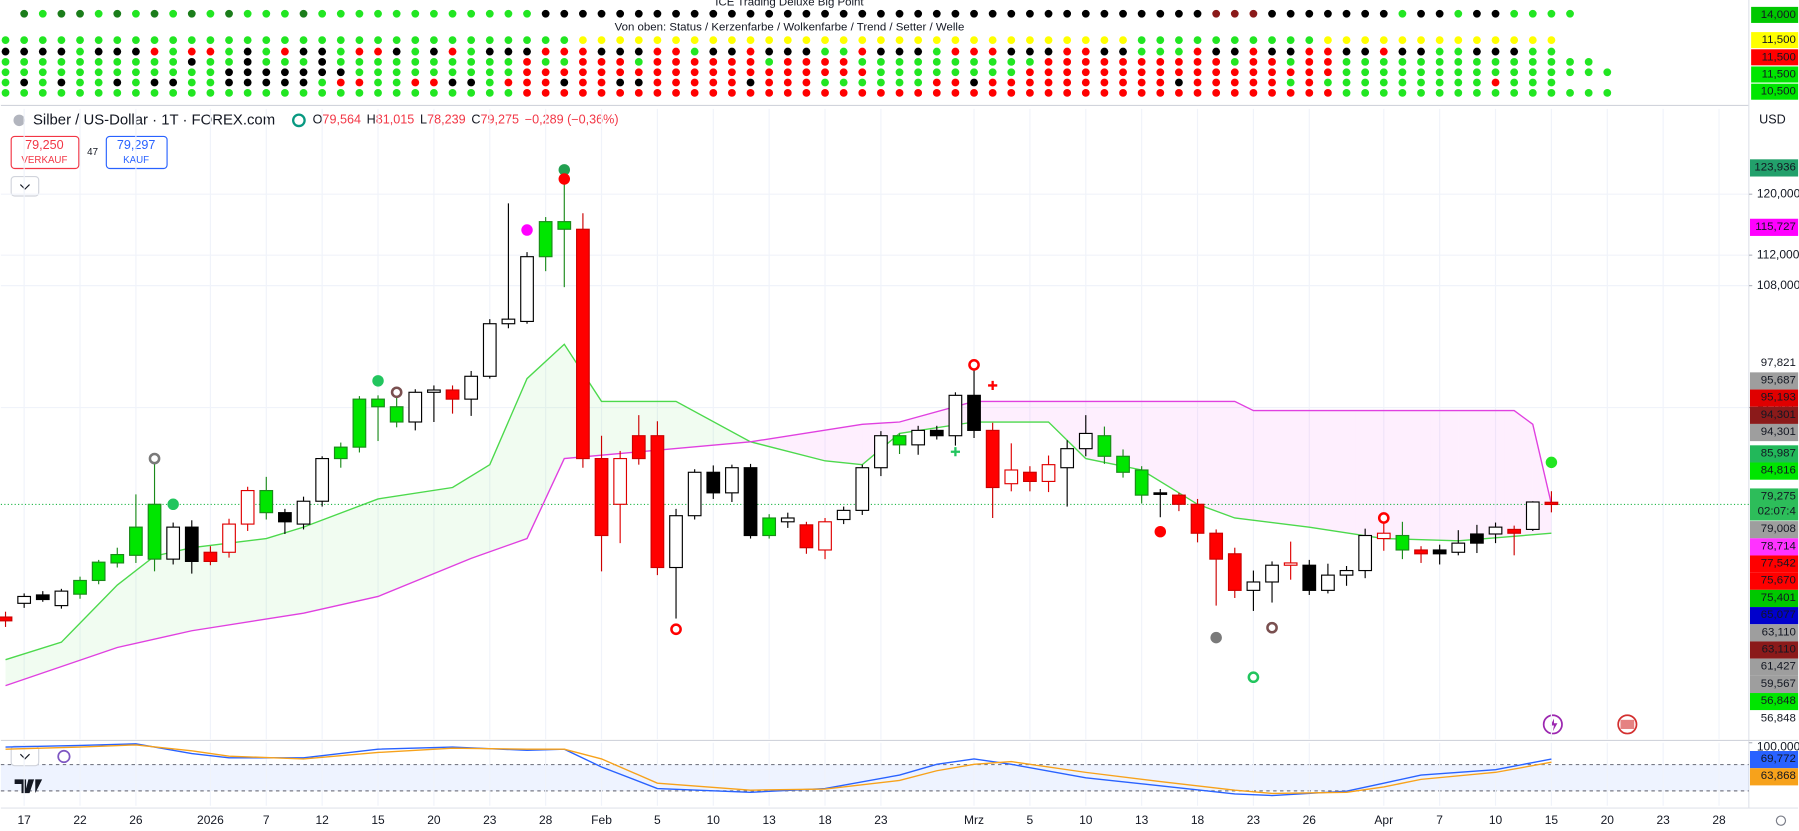  What do you see at coordinates (1778, 759) in the screenshot?
I see `price-badge-label: 69,772` at bounding box center [1778, 759].